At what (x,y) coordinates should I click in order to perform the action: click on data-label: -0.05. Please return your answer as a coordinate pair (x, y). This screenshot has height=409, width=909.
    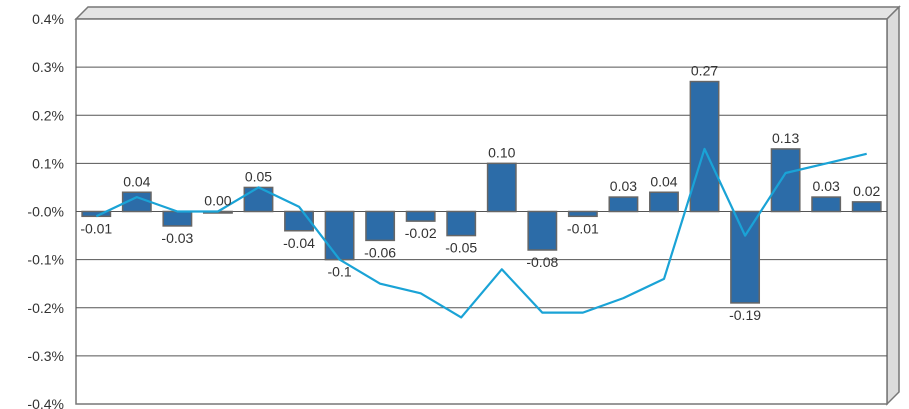
    Looking at the image, I should click on (461, 248).